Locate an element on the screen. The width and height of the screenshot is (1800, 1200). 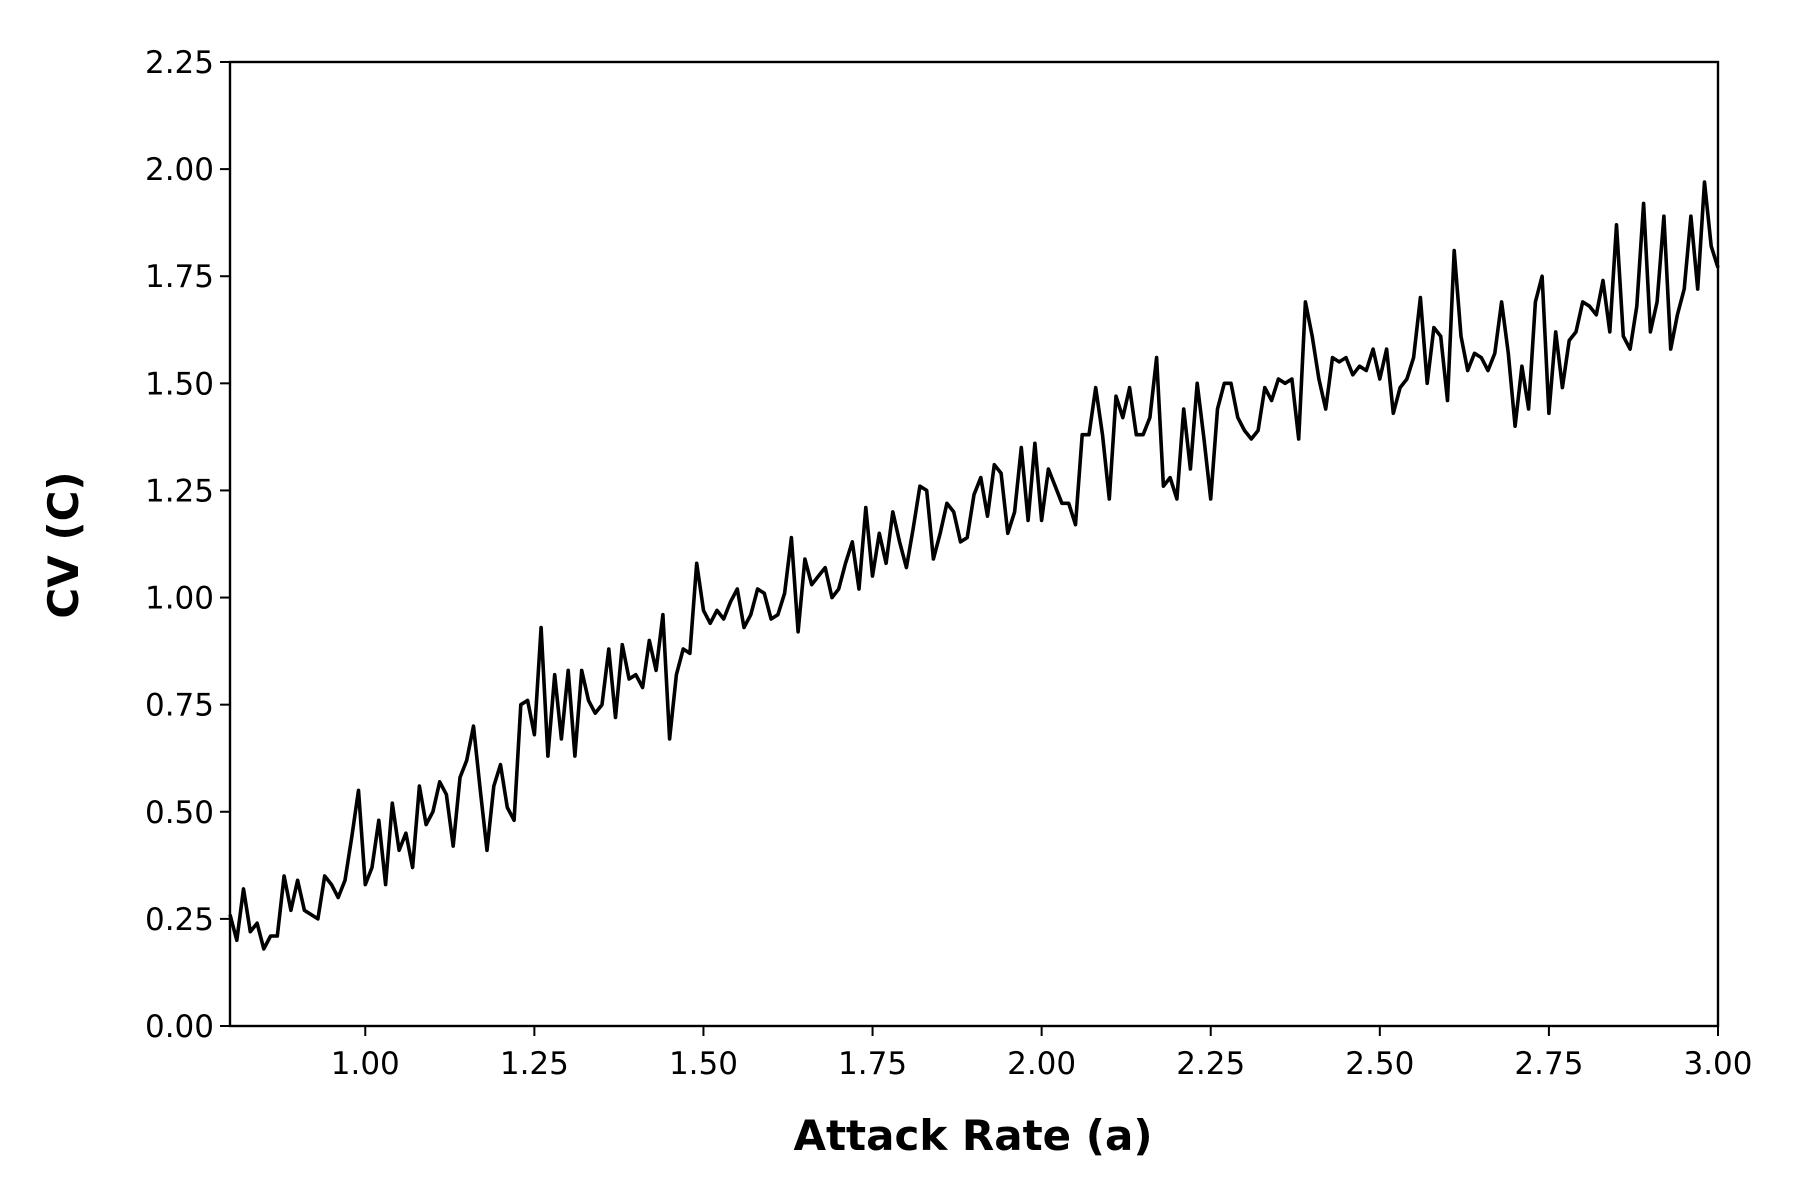
x-tick-label: 3.00 is located at coordinates (1717, 1064).